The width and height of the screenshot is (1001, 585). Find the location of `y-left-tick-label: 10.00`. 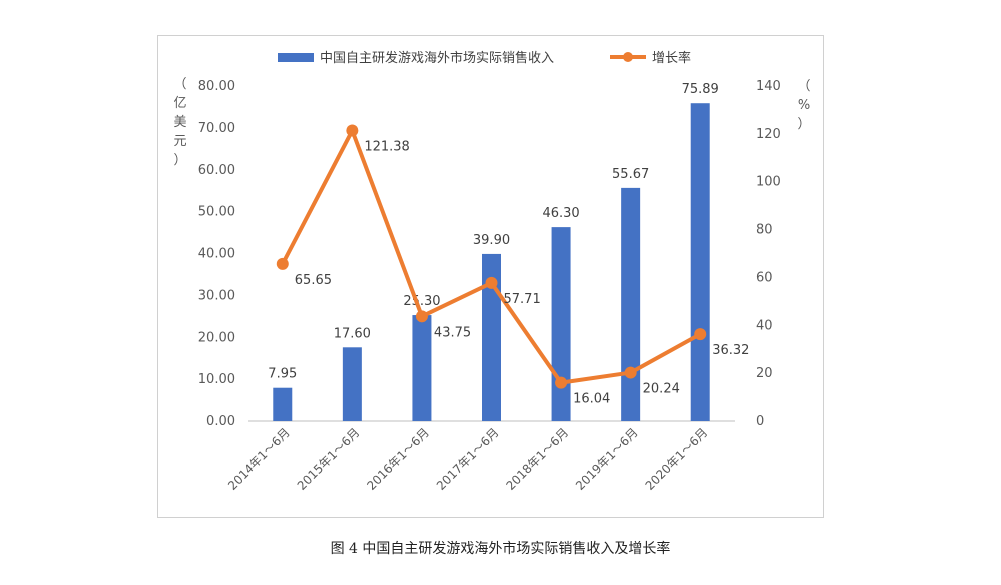

y-left-tick-label: 10.00 is located at coordinates (216, 379).